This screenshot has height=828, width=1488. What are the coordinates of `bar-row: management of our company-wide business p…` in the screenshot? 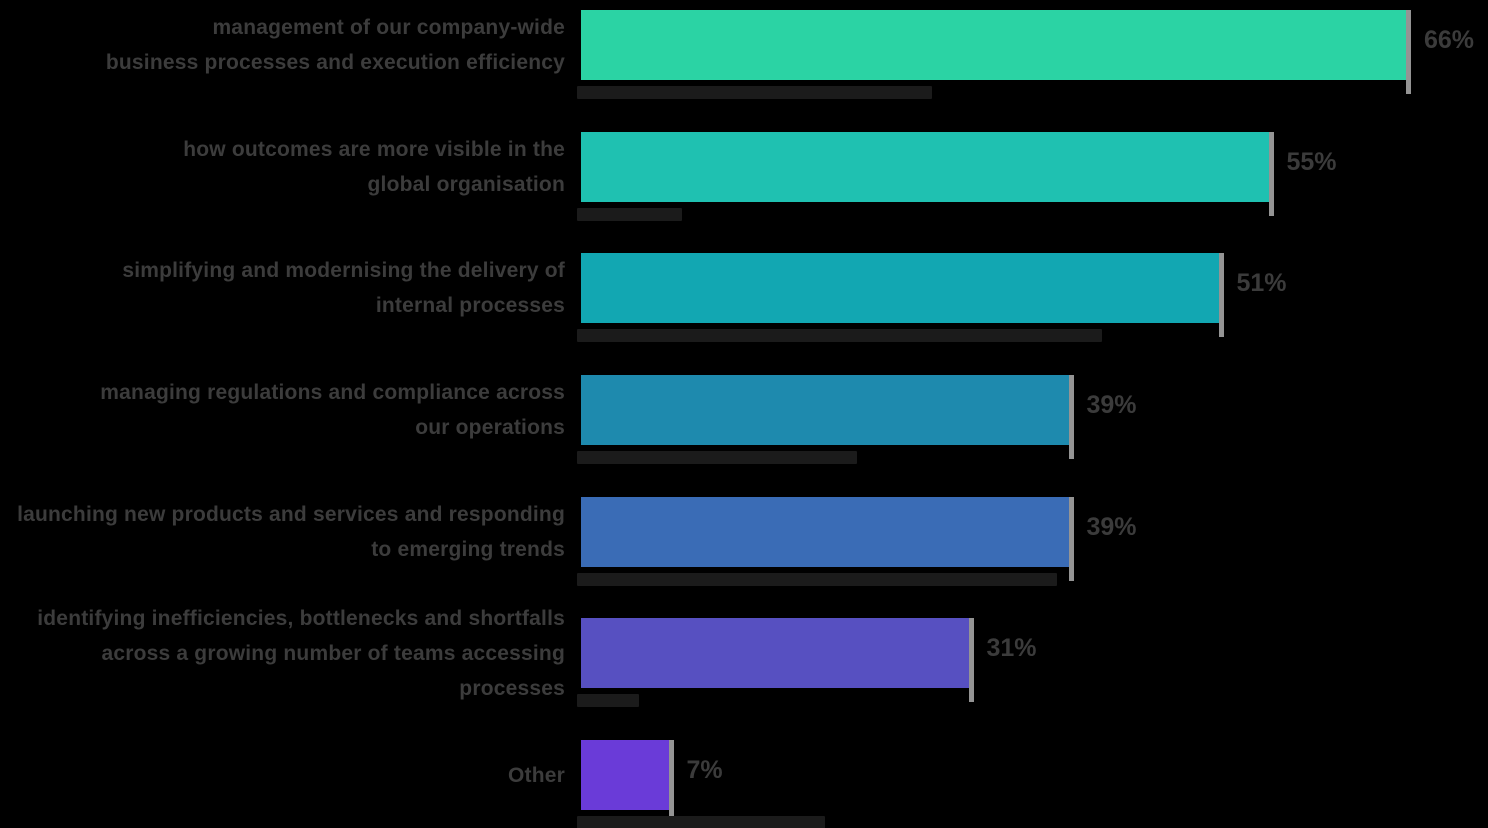 It's located at (744, 60).